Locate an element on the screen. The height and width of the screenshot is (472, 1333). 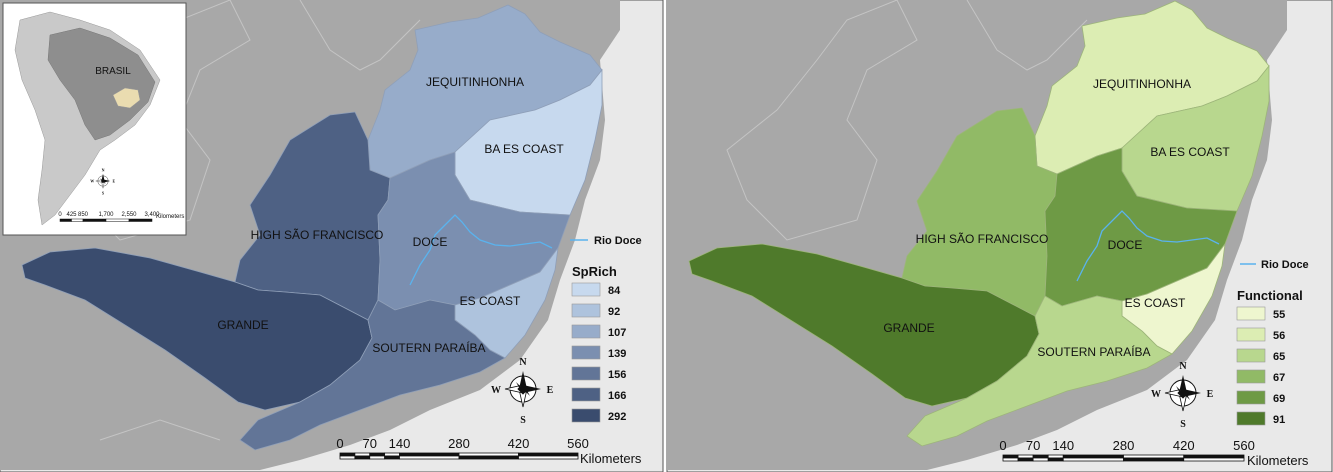
scale-bar-segments is located at coordinates (459, 456).